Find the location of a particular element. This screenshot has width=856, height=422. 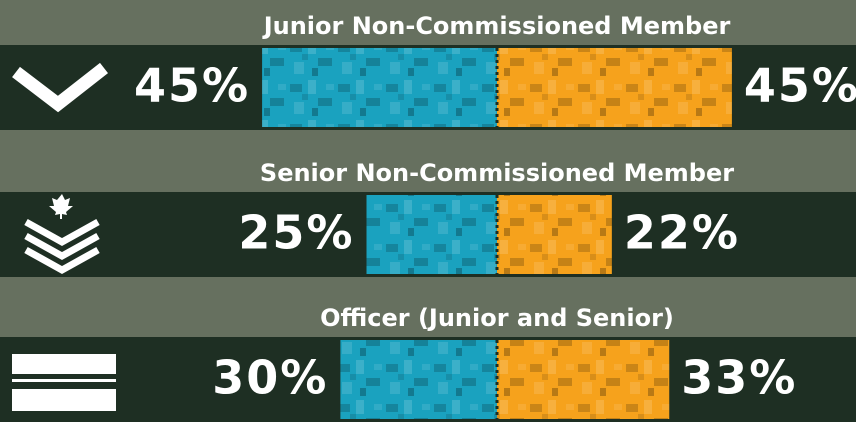

sergeant-icon is located at coordinates (62, 234).